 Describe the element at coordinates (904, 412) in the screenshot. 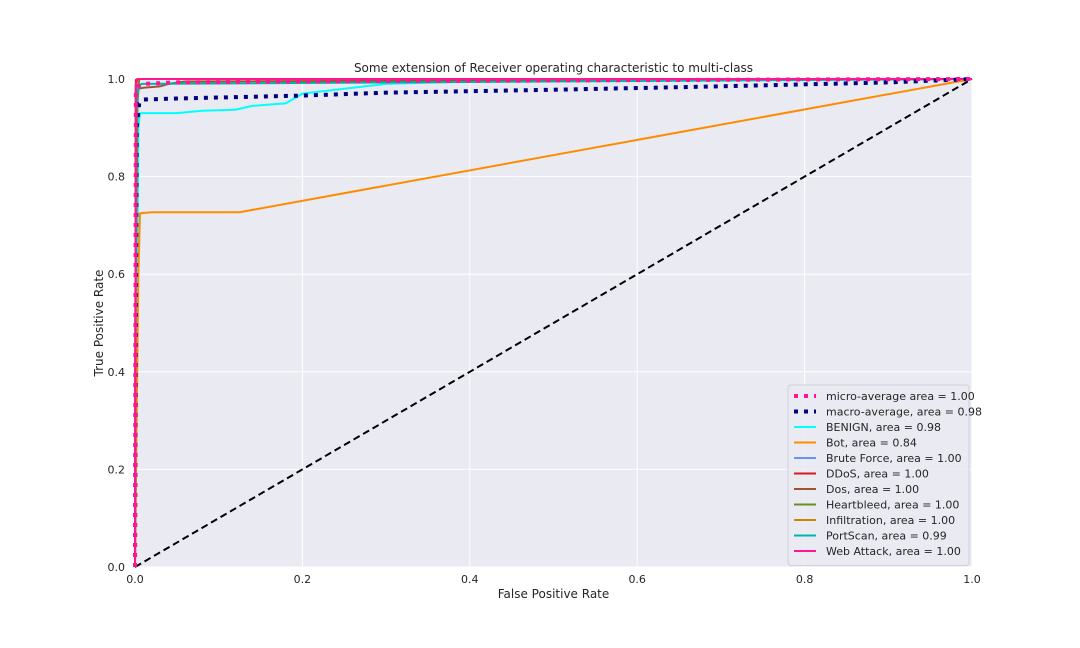

I see `legend-label: macro-average, area = 0.98` at that location.